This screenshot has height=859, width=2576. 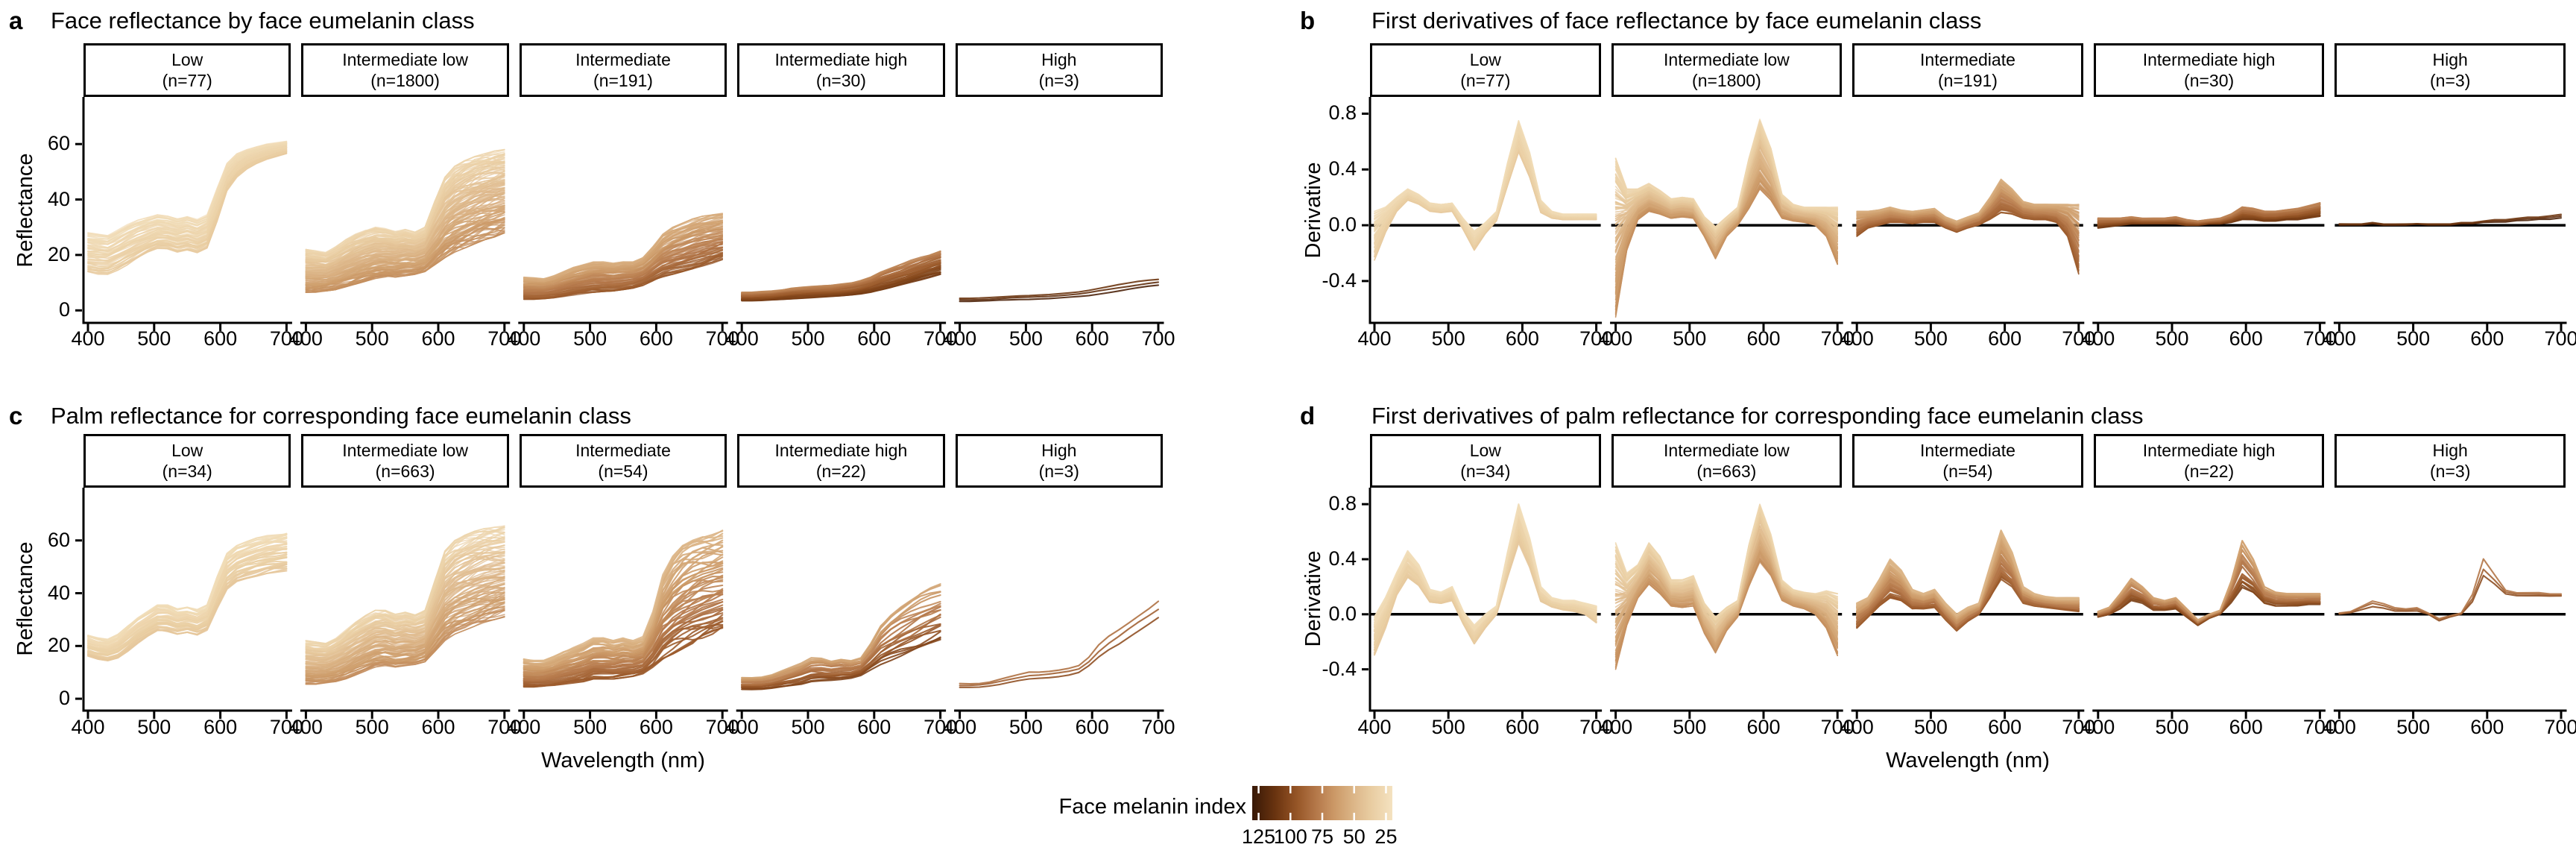 I want to click on facet-strip-count: (n=30), so click(x=2209, y=80).